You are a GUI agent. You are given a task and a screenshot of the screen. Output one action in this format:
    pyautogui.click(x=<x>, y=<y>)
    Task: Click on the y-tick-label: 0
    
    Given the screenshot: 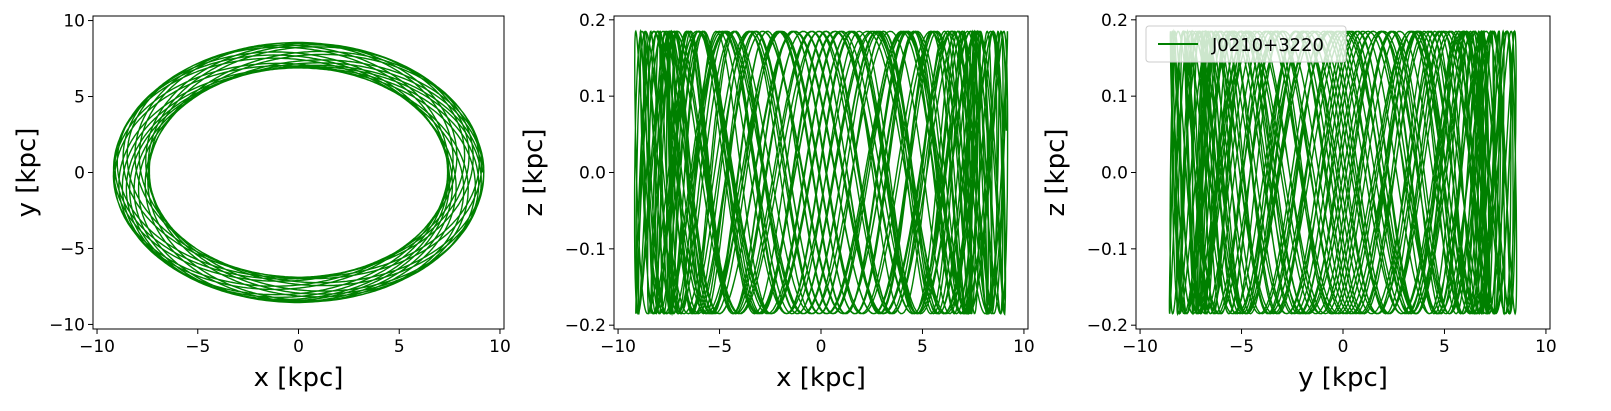 What is the action you would take?
    pyautogui.click(x=79, y=174)
    